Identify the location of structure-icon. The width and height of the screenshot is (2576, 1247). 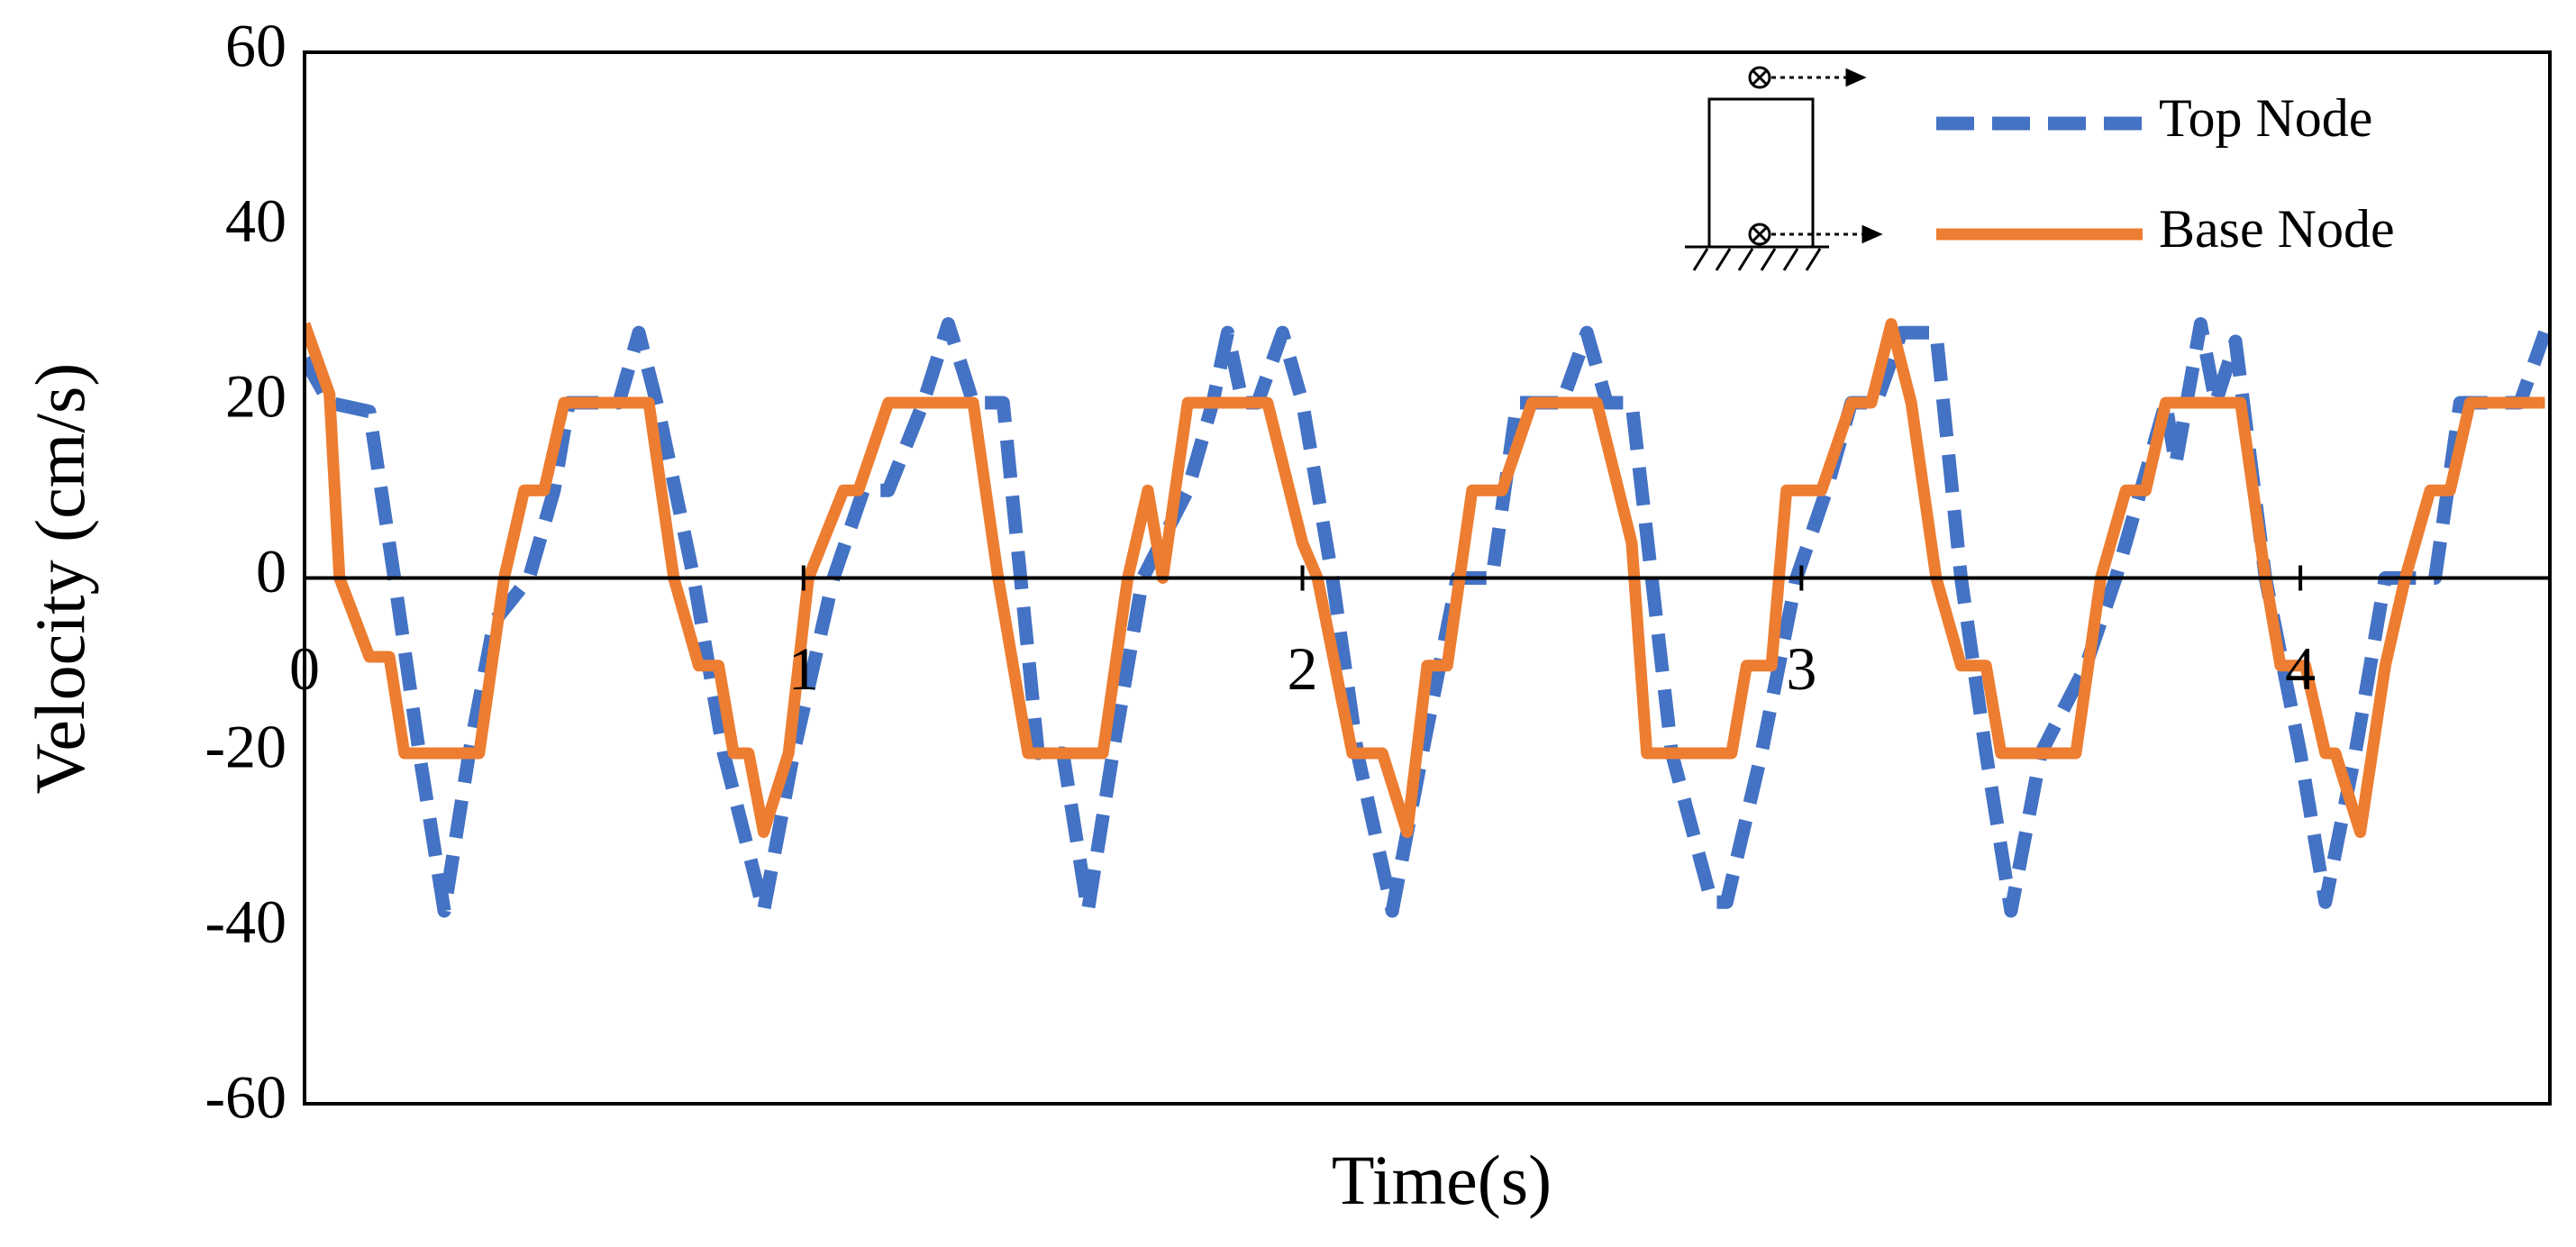
(1784, 168).